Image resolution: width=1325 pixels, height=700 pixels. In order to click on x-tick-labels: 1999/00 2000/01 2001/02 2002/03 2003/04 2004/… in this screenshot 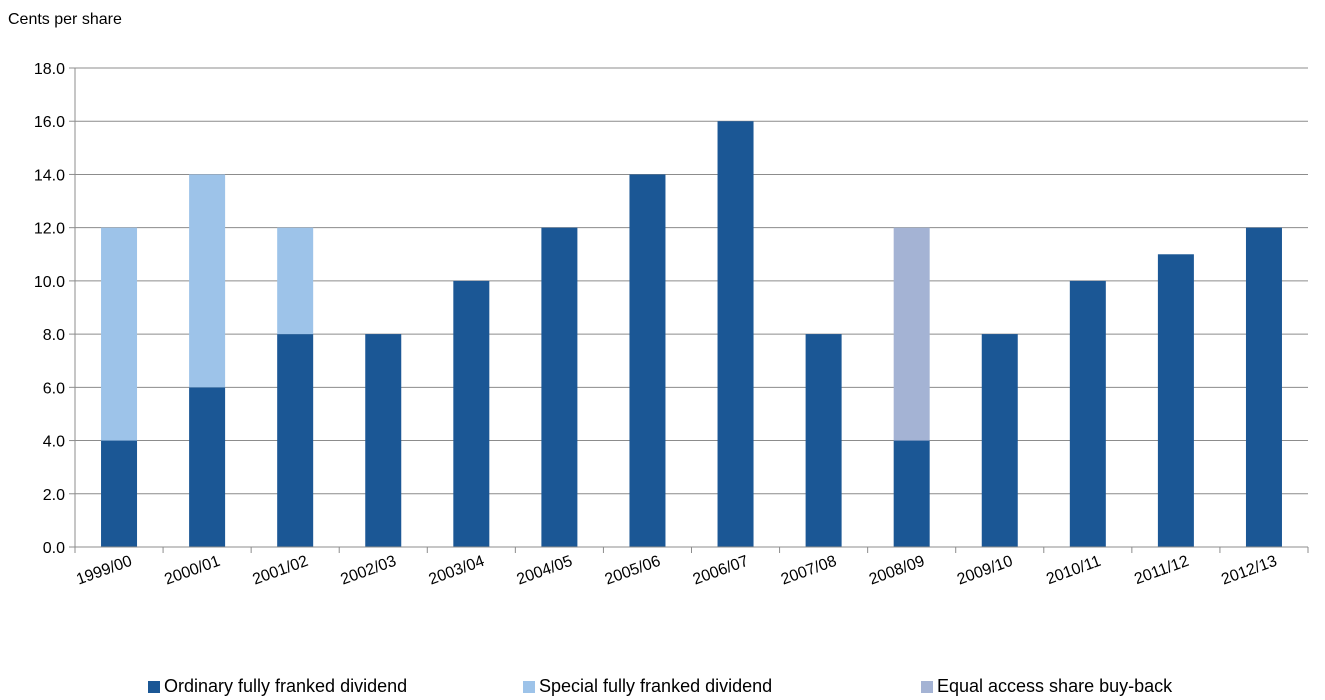, I will do `click(676, 571)`.